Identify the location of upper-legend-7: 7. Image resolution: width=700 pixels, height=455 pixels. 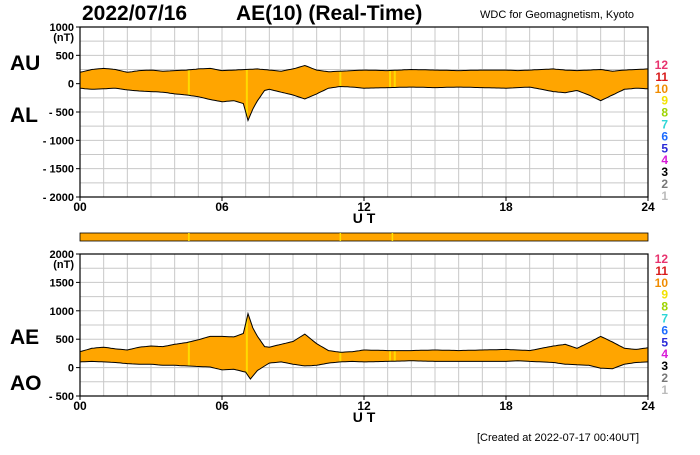
(664, 125).